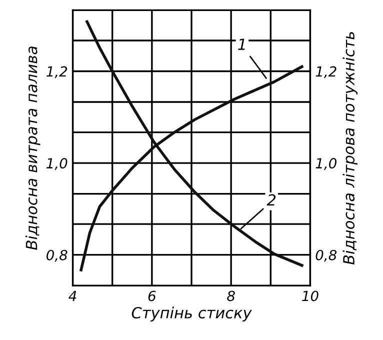  Describe the element at coordinates (241, 44) in the screenshot. I see `annotation: 1` at that location.